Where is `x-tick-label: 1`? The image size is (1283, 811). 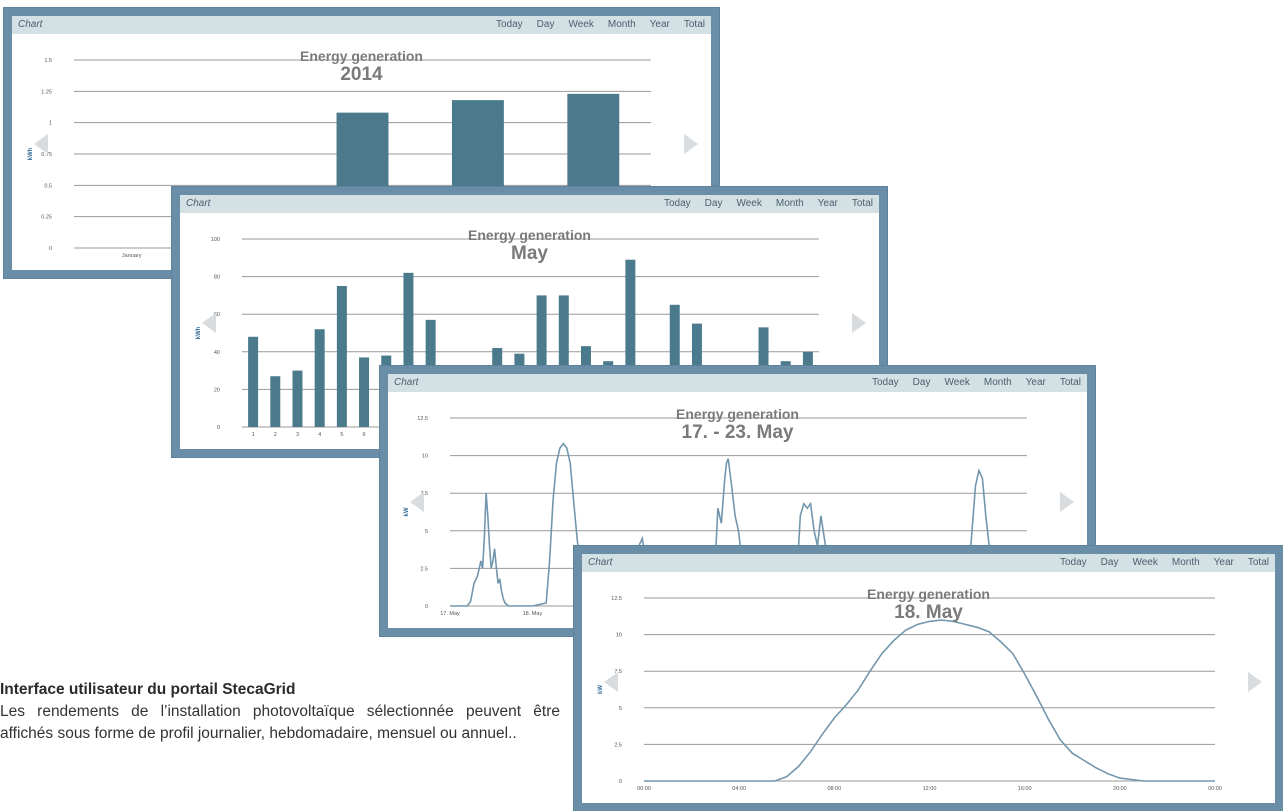 x-tick-label: 1 is located at coordinates (253, 435).